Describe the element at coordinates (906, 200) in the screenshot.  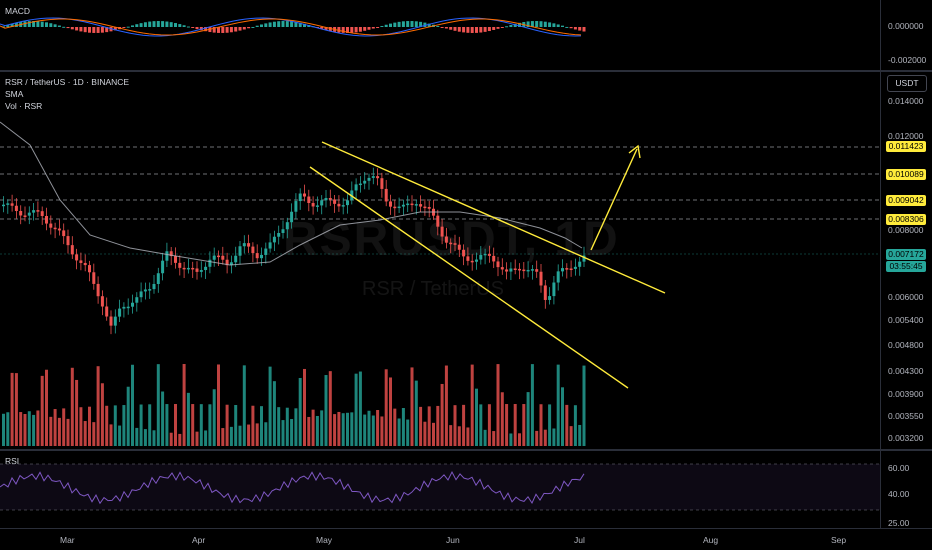
I see `level-tag-2: 0.009042` at that location.